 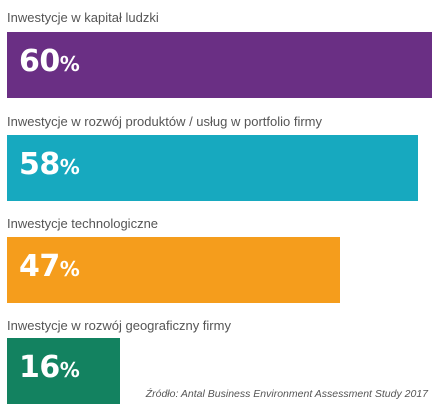 What do you see at coordinates (49, 164) in the screenshot?
I see `bar-value-label: 58%` at bounding box center [49, 164].